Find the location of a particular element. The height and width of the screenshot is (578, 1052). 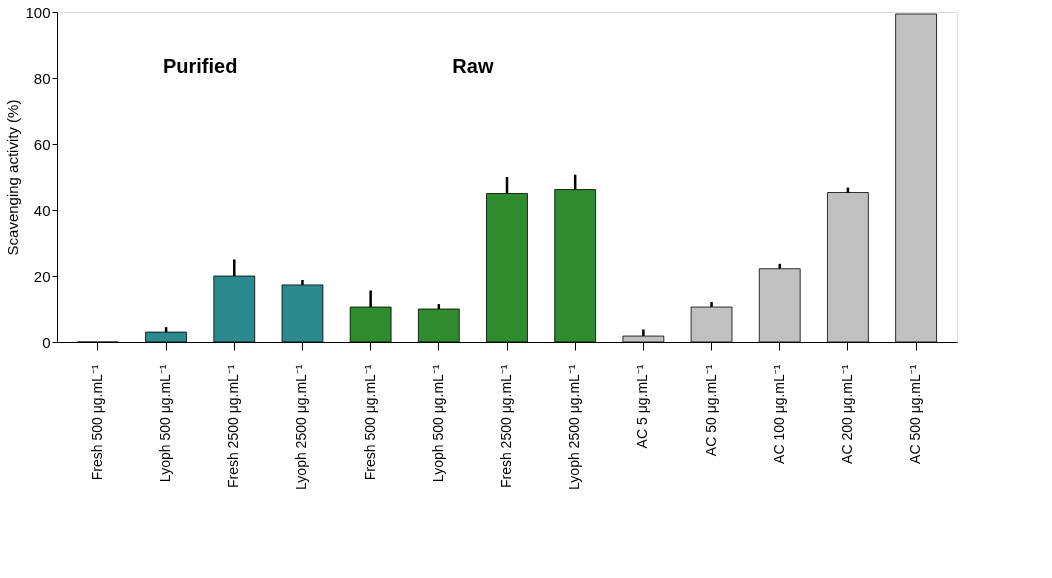

y-tick-label: 100 is located at coordinates (38, 12).